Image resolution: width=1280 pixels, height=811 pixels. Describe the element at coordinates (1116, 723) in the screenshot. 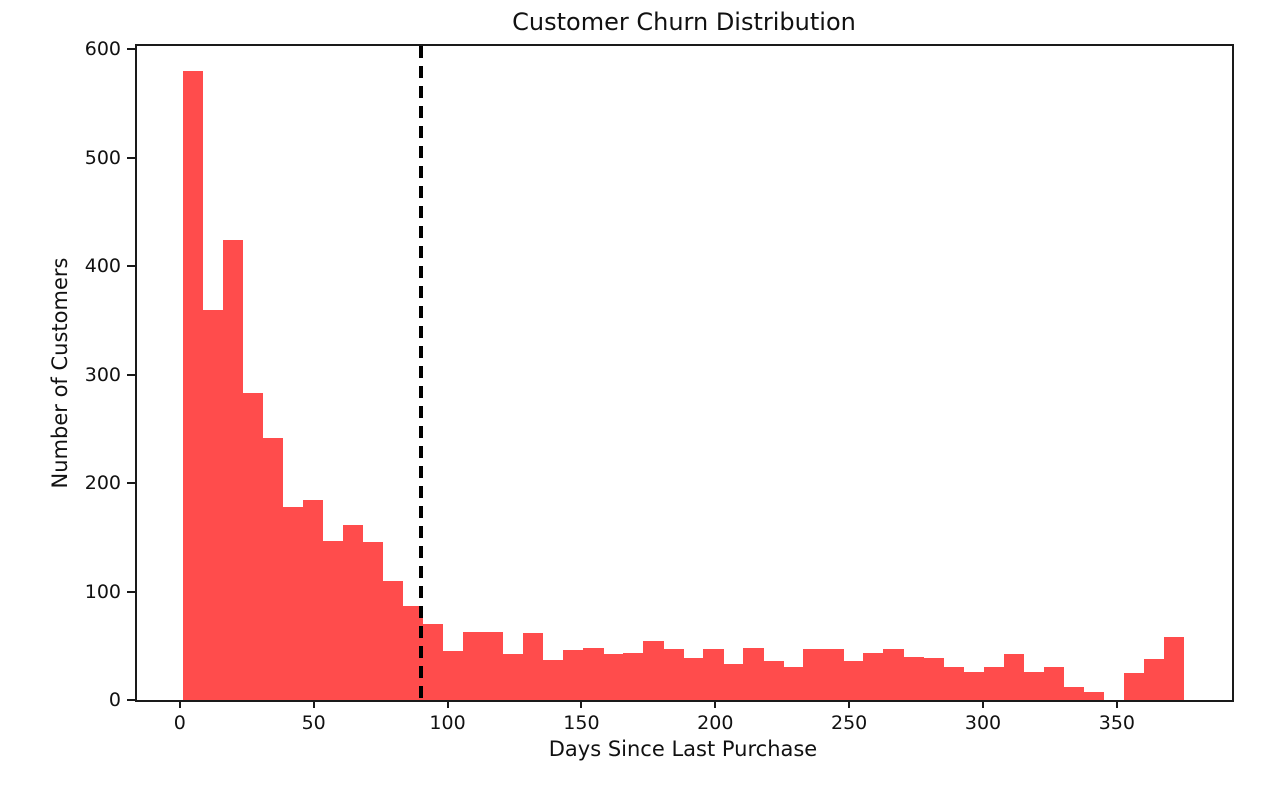

I see `x-tick-label: 350` at that location.